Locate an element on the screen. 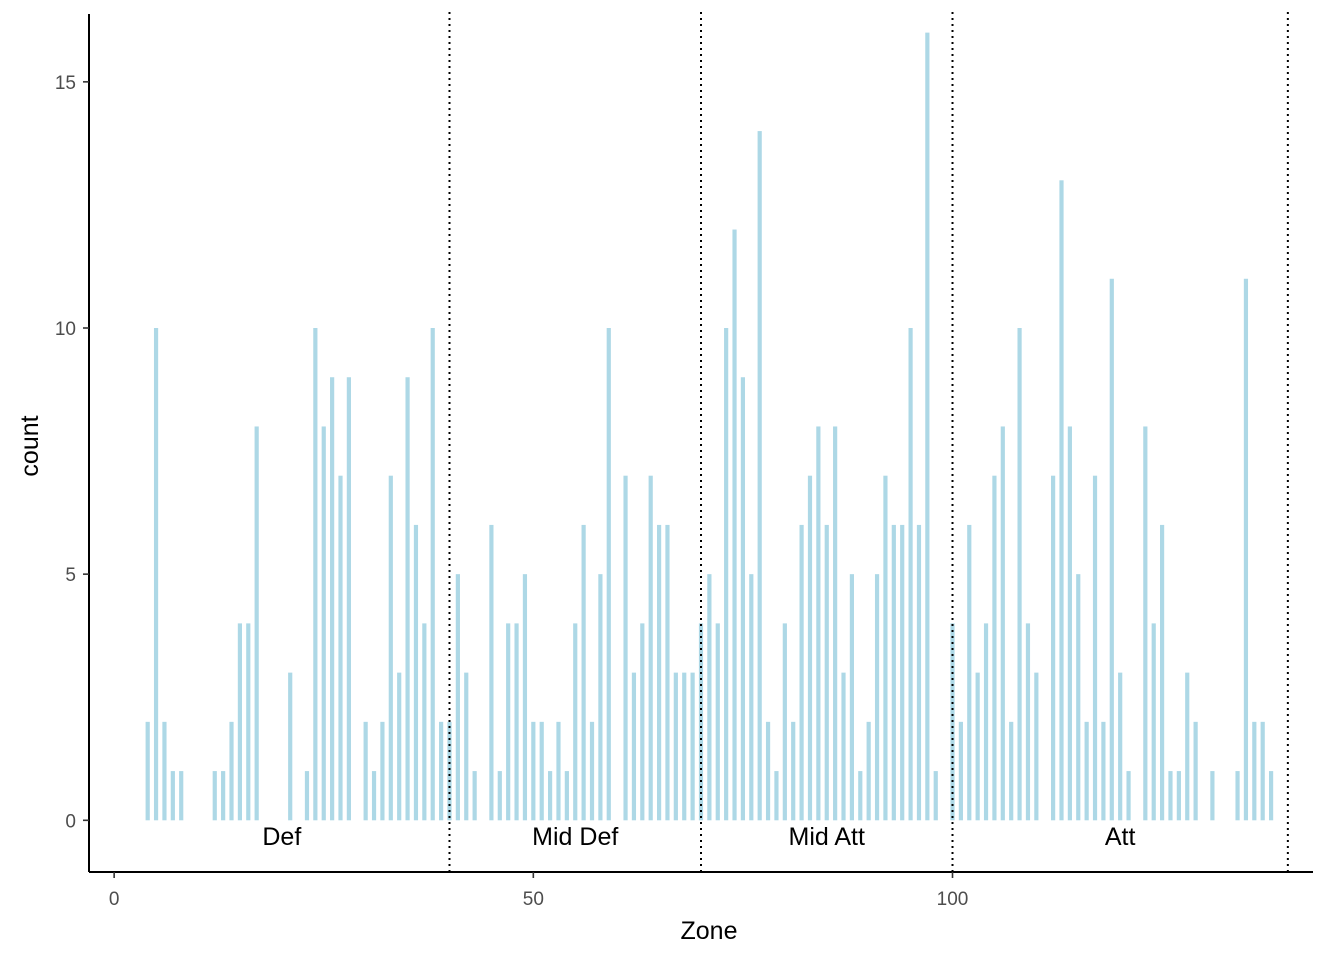 This screenshot has width=1344, height=960. y-tick-label: 0 is located at coordinates (70, 821).